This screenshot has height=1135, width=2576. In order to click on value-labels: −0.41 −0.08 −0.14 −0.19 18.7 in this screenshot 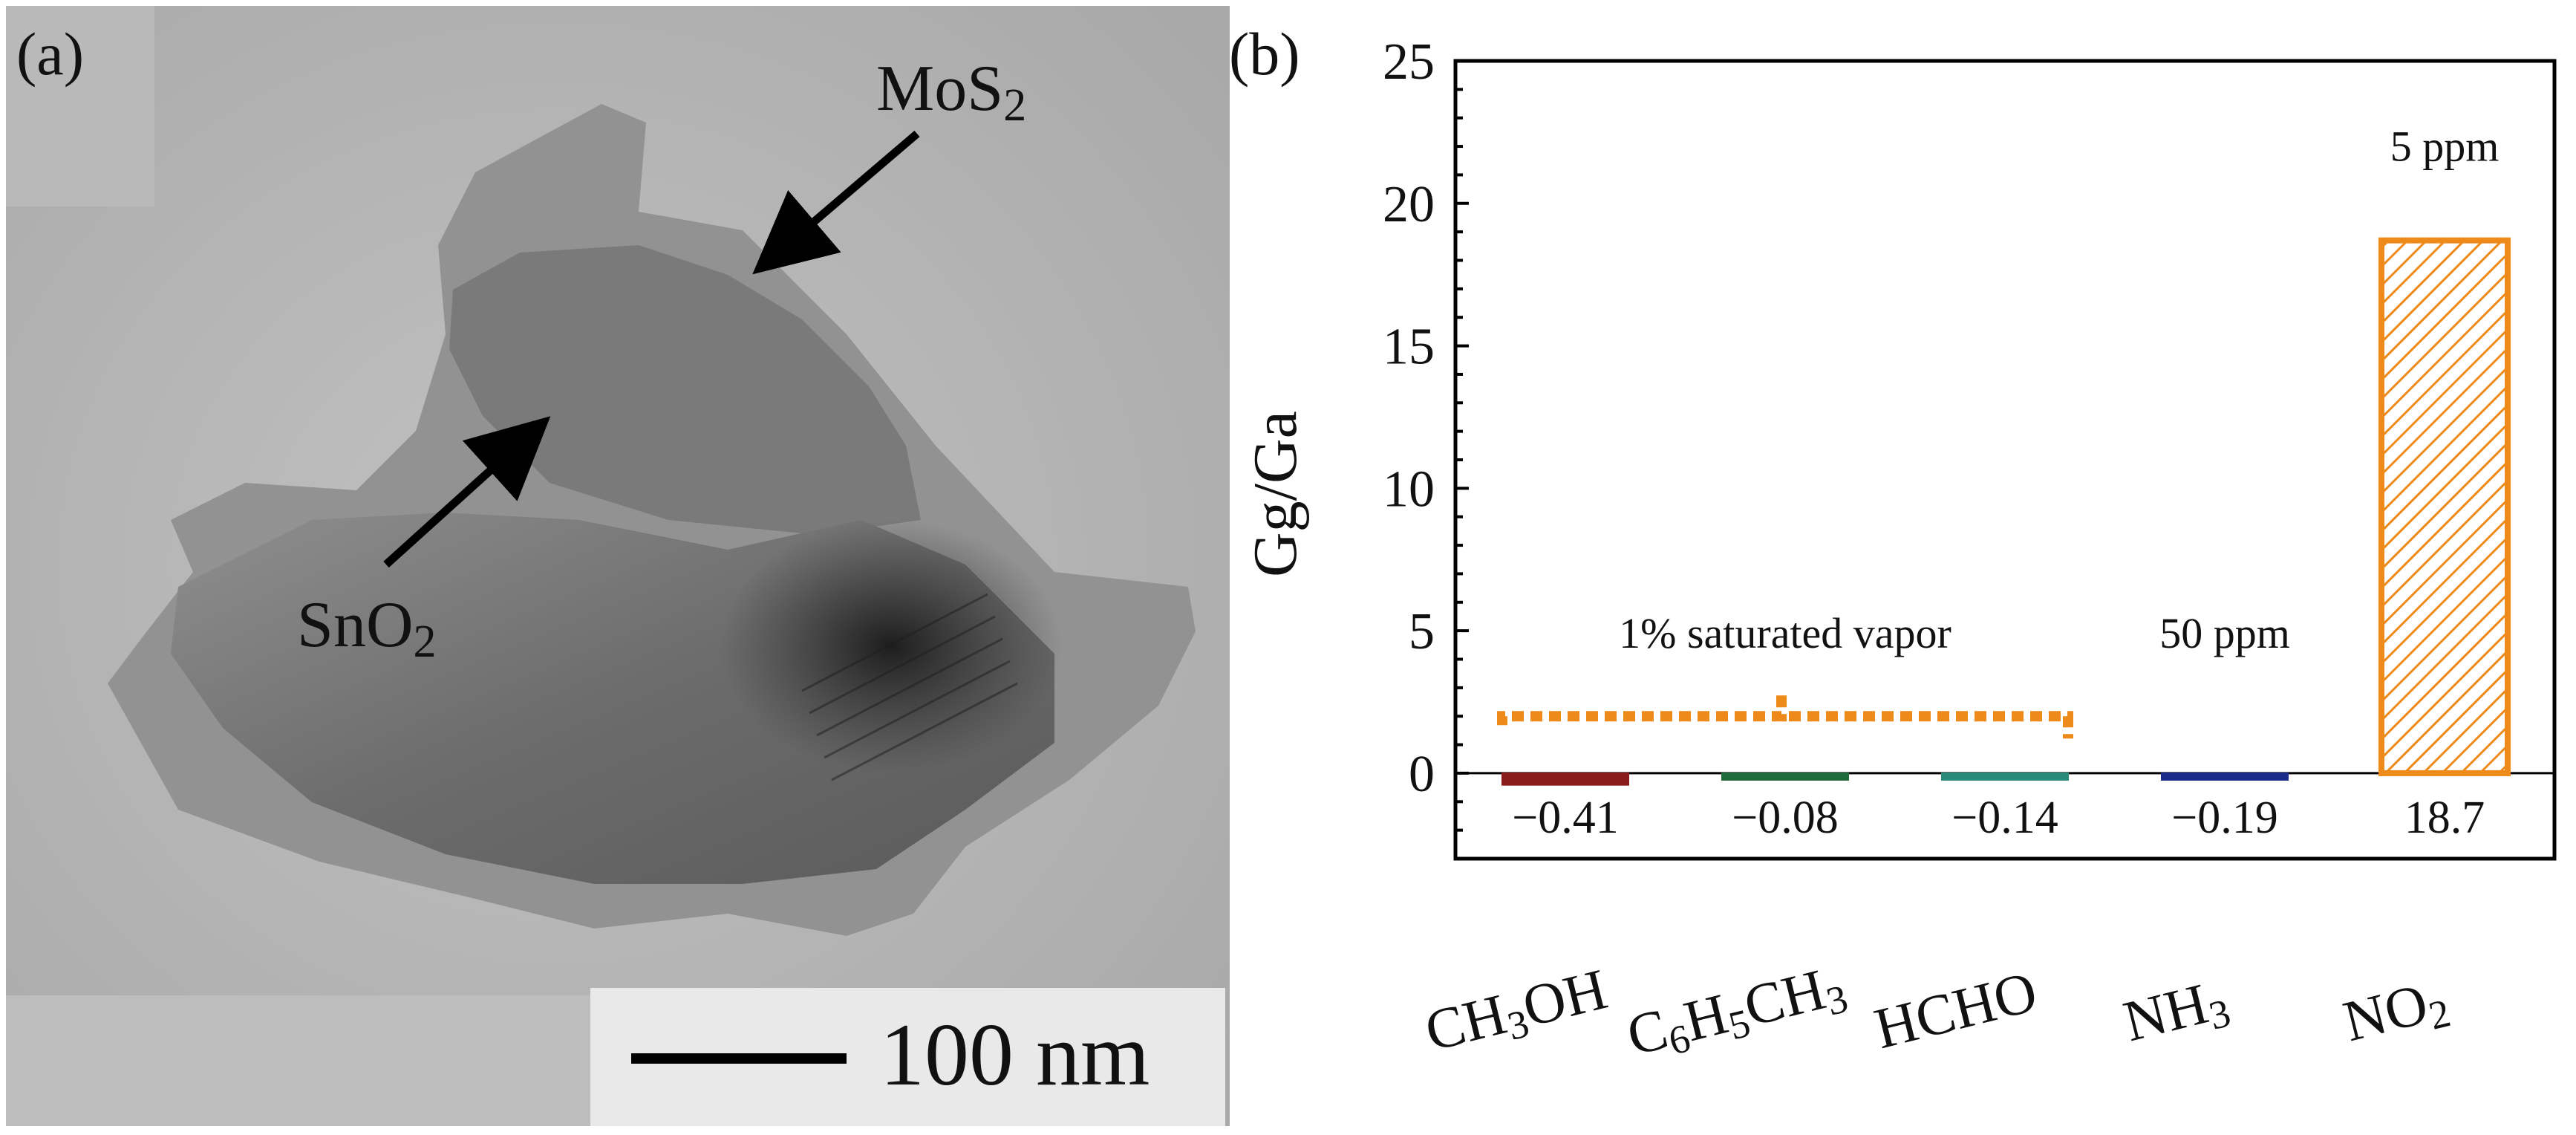, I will do `click(1998, 818)`.